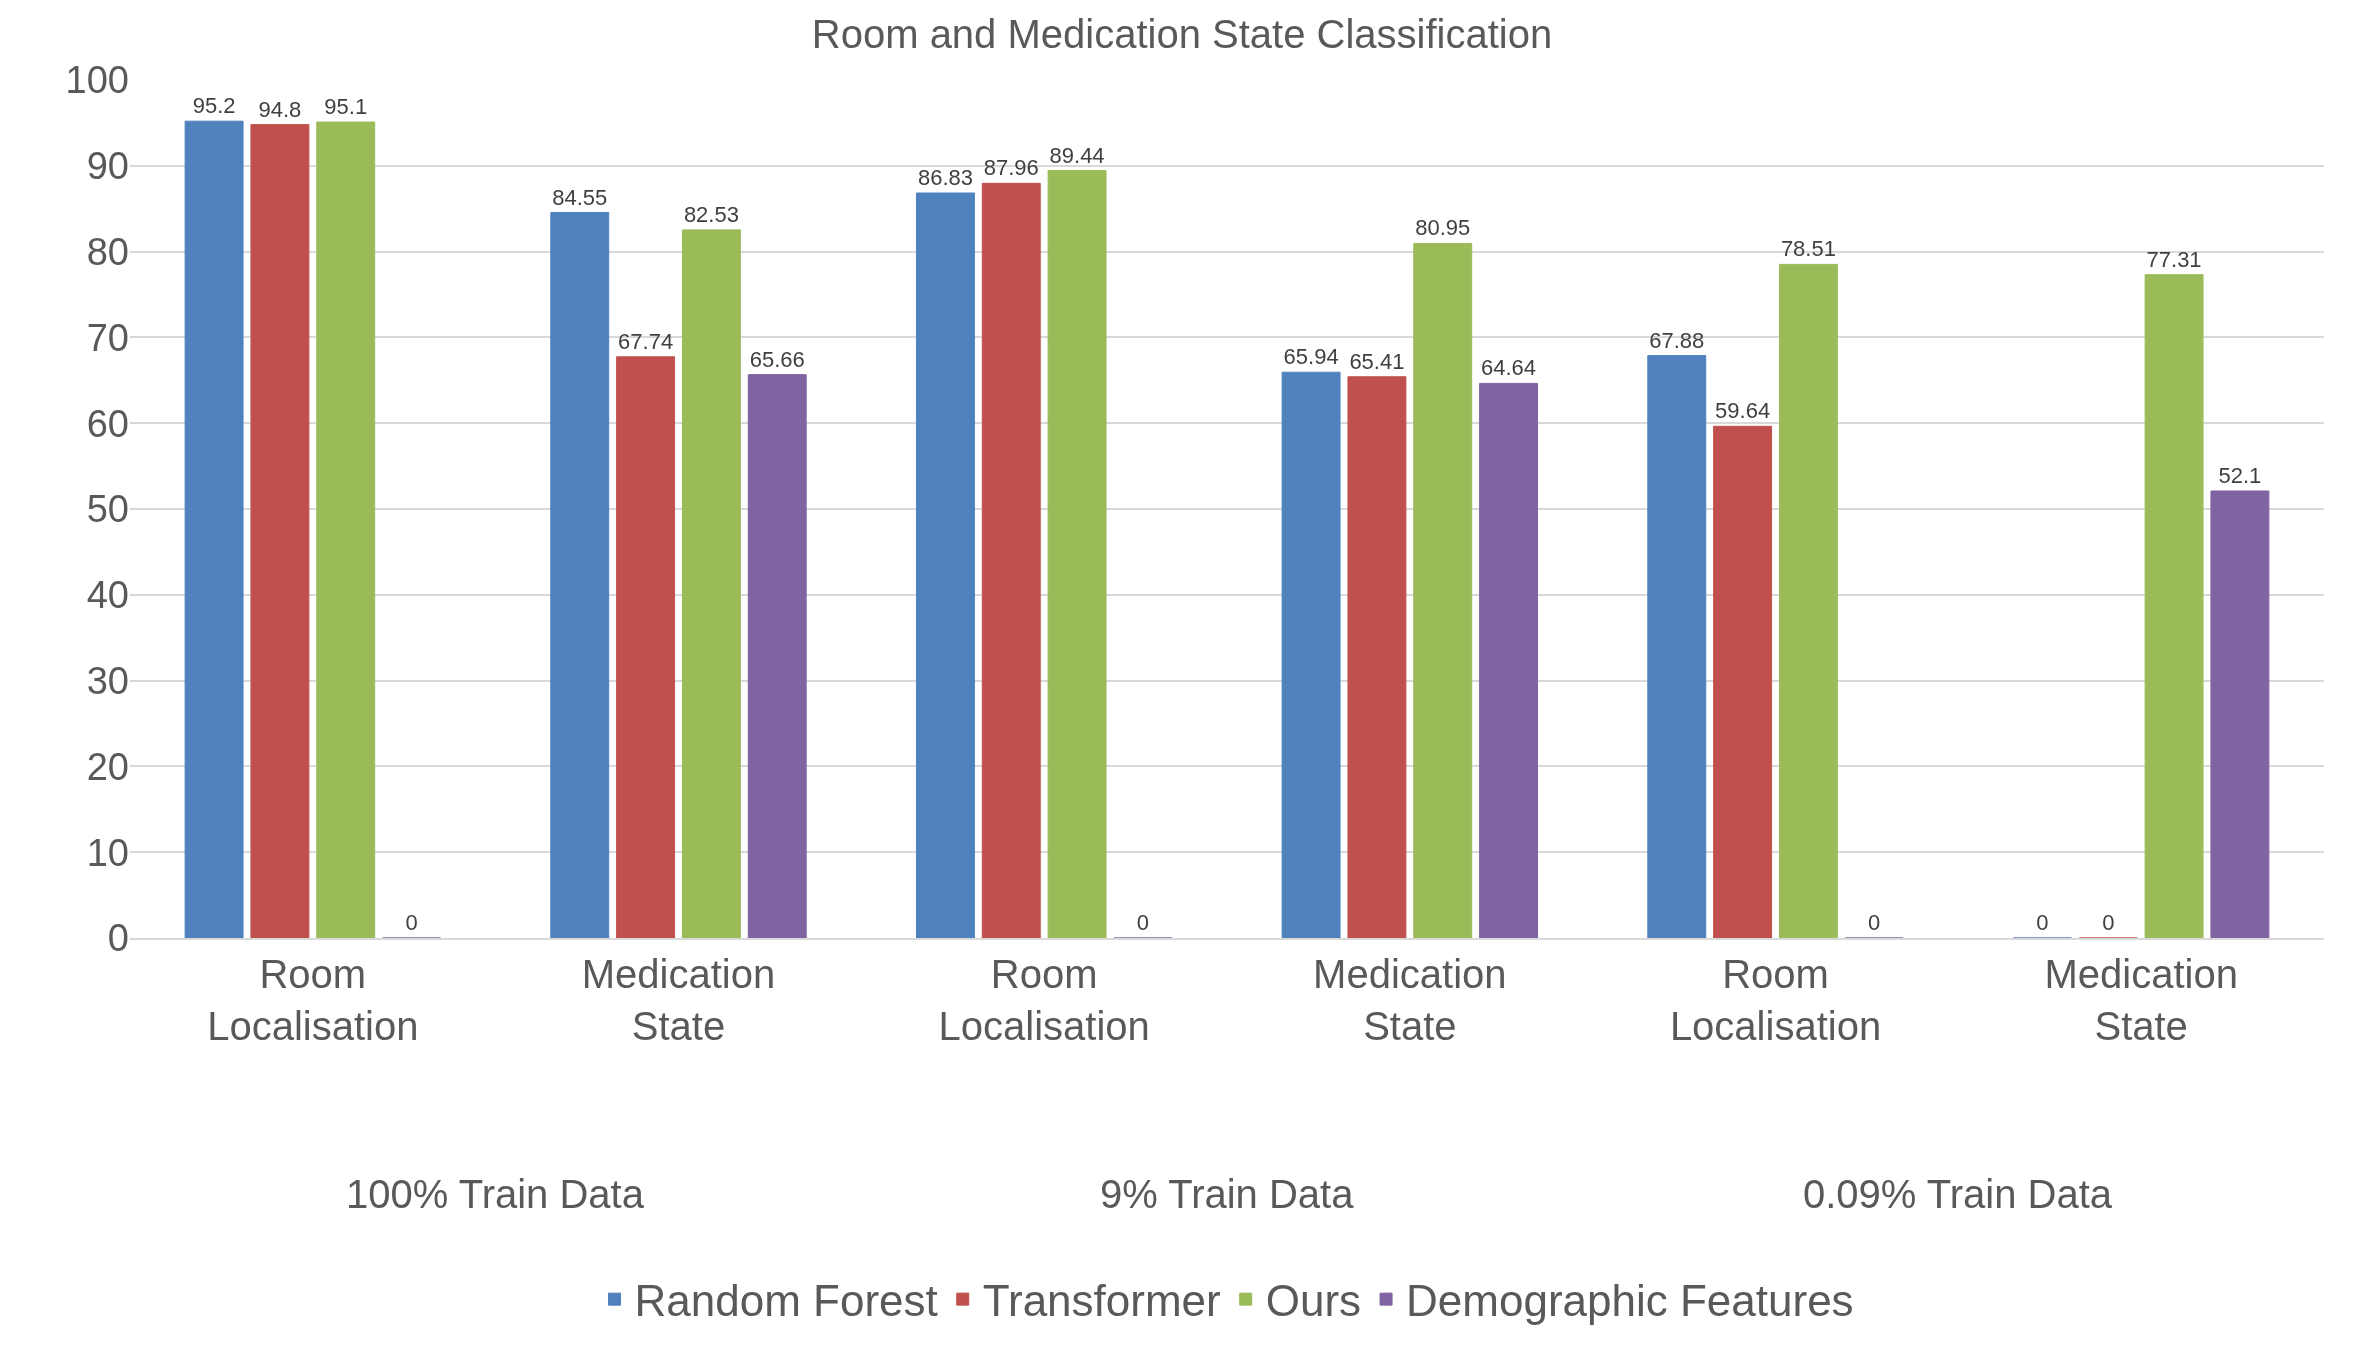  Describe the element at coordinates (107, 766) in the screenshot. I see `y-tick-label: 20` at that location.